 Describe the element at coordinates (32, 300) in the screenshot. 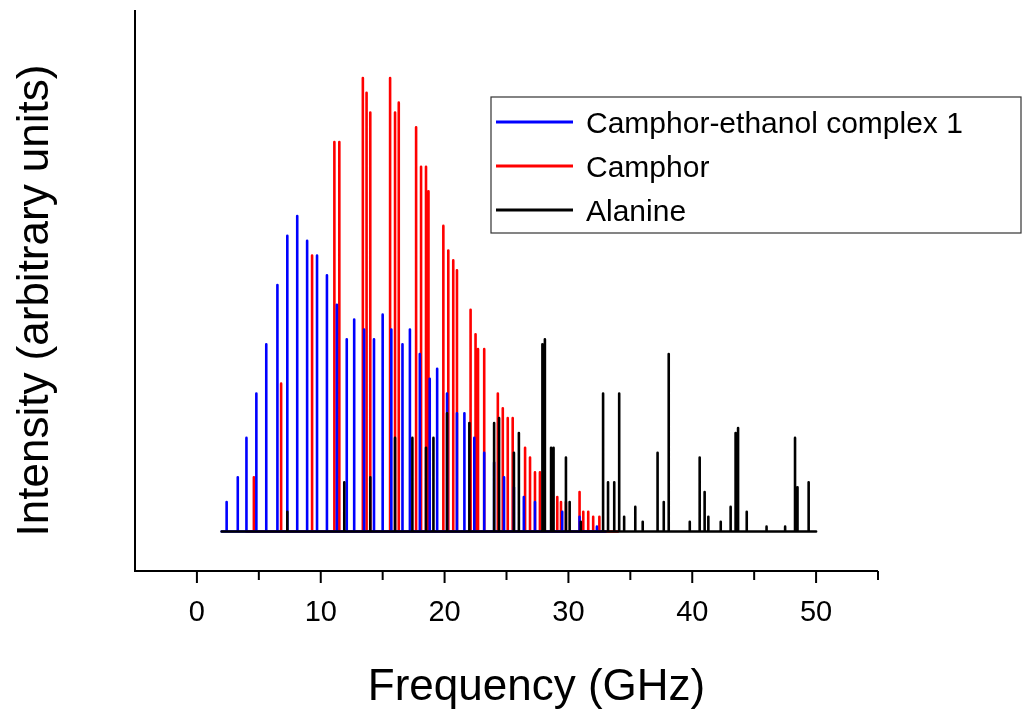

I see `y-axis-title: Intensity (arbitrary units)` at that location.